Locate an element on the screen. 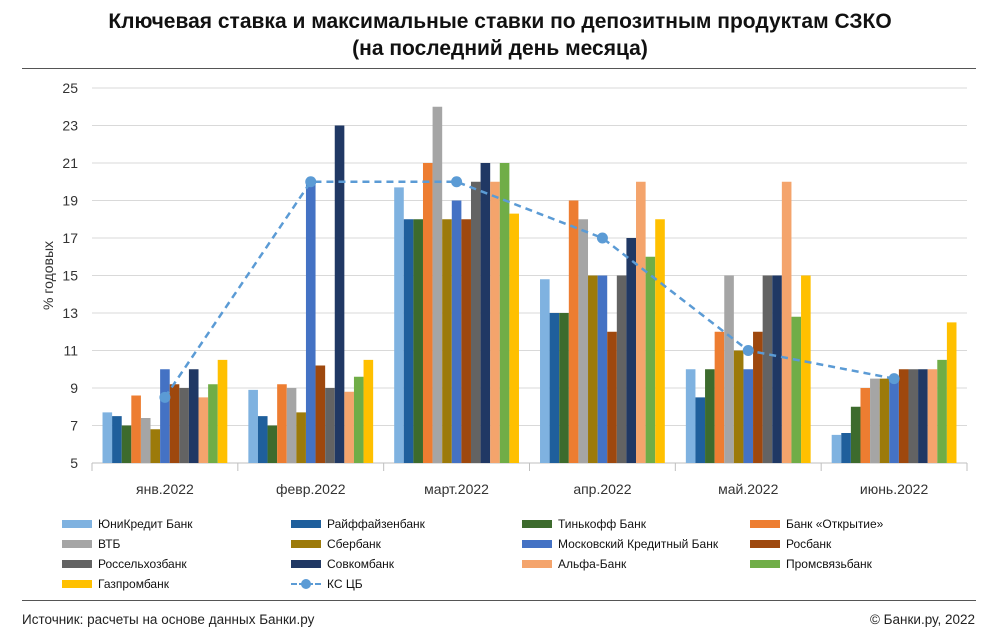  y-tick-label: 13 is located at coordinates (70, 313).